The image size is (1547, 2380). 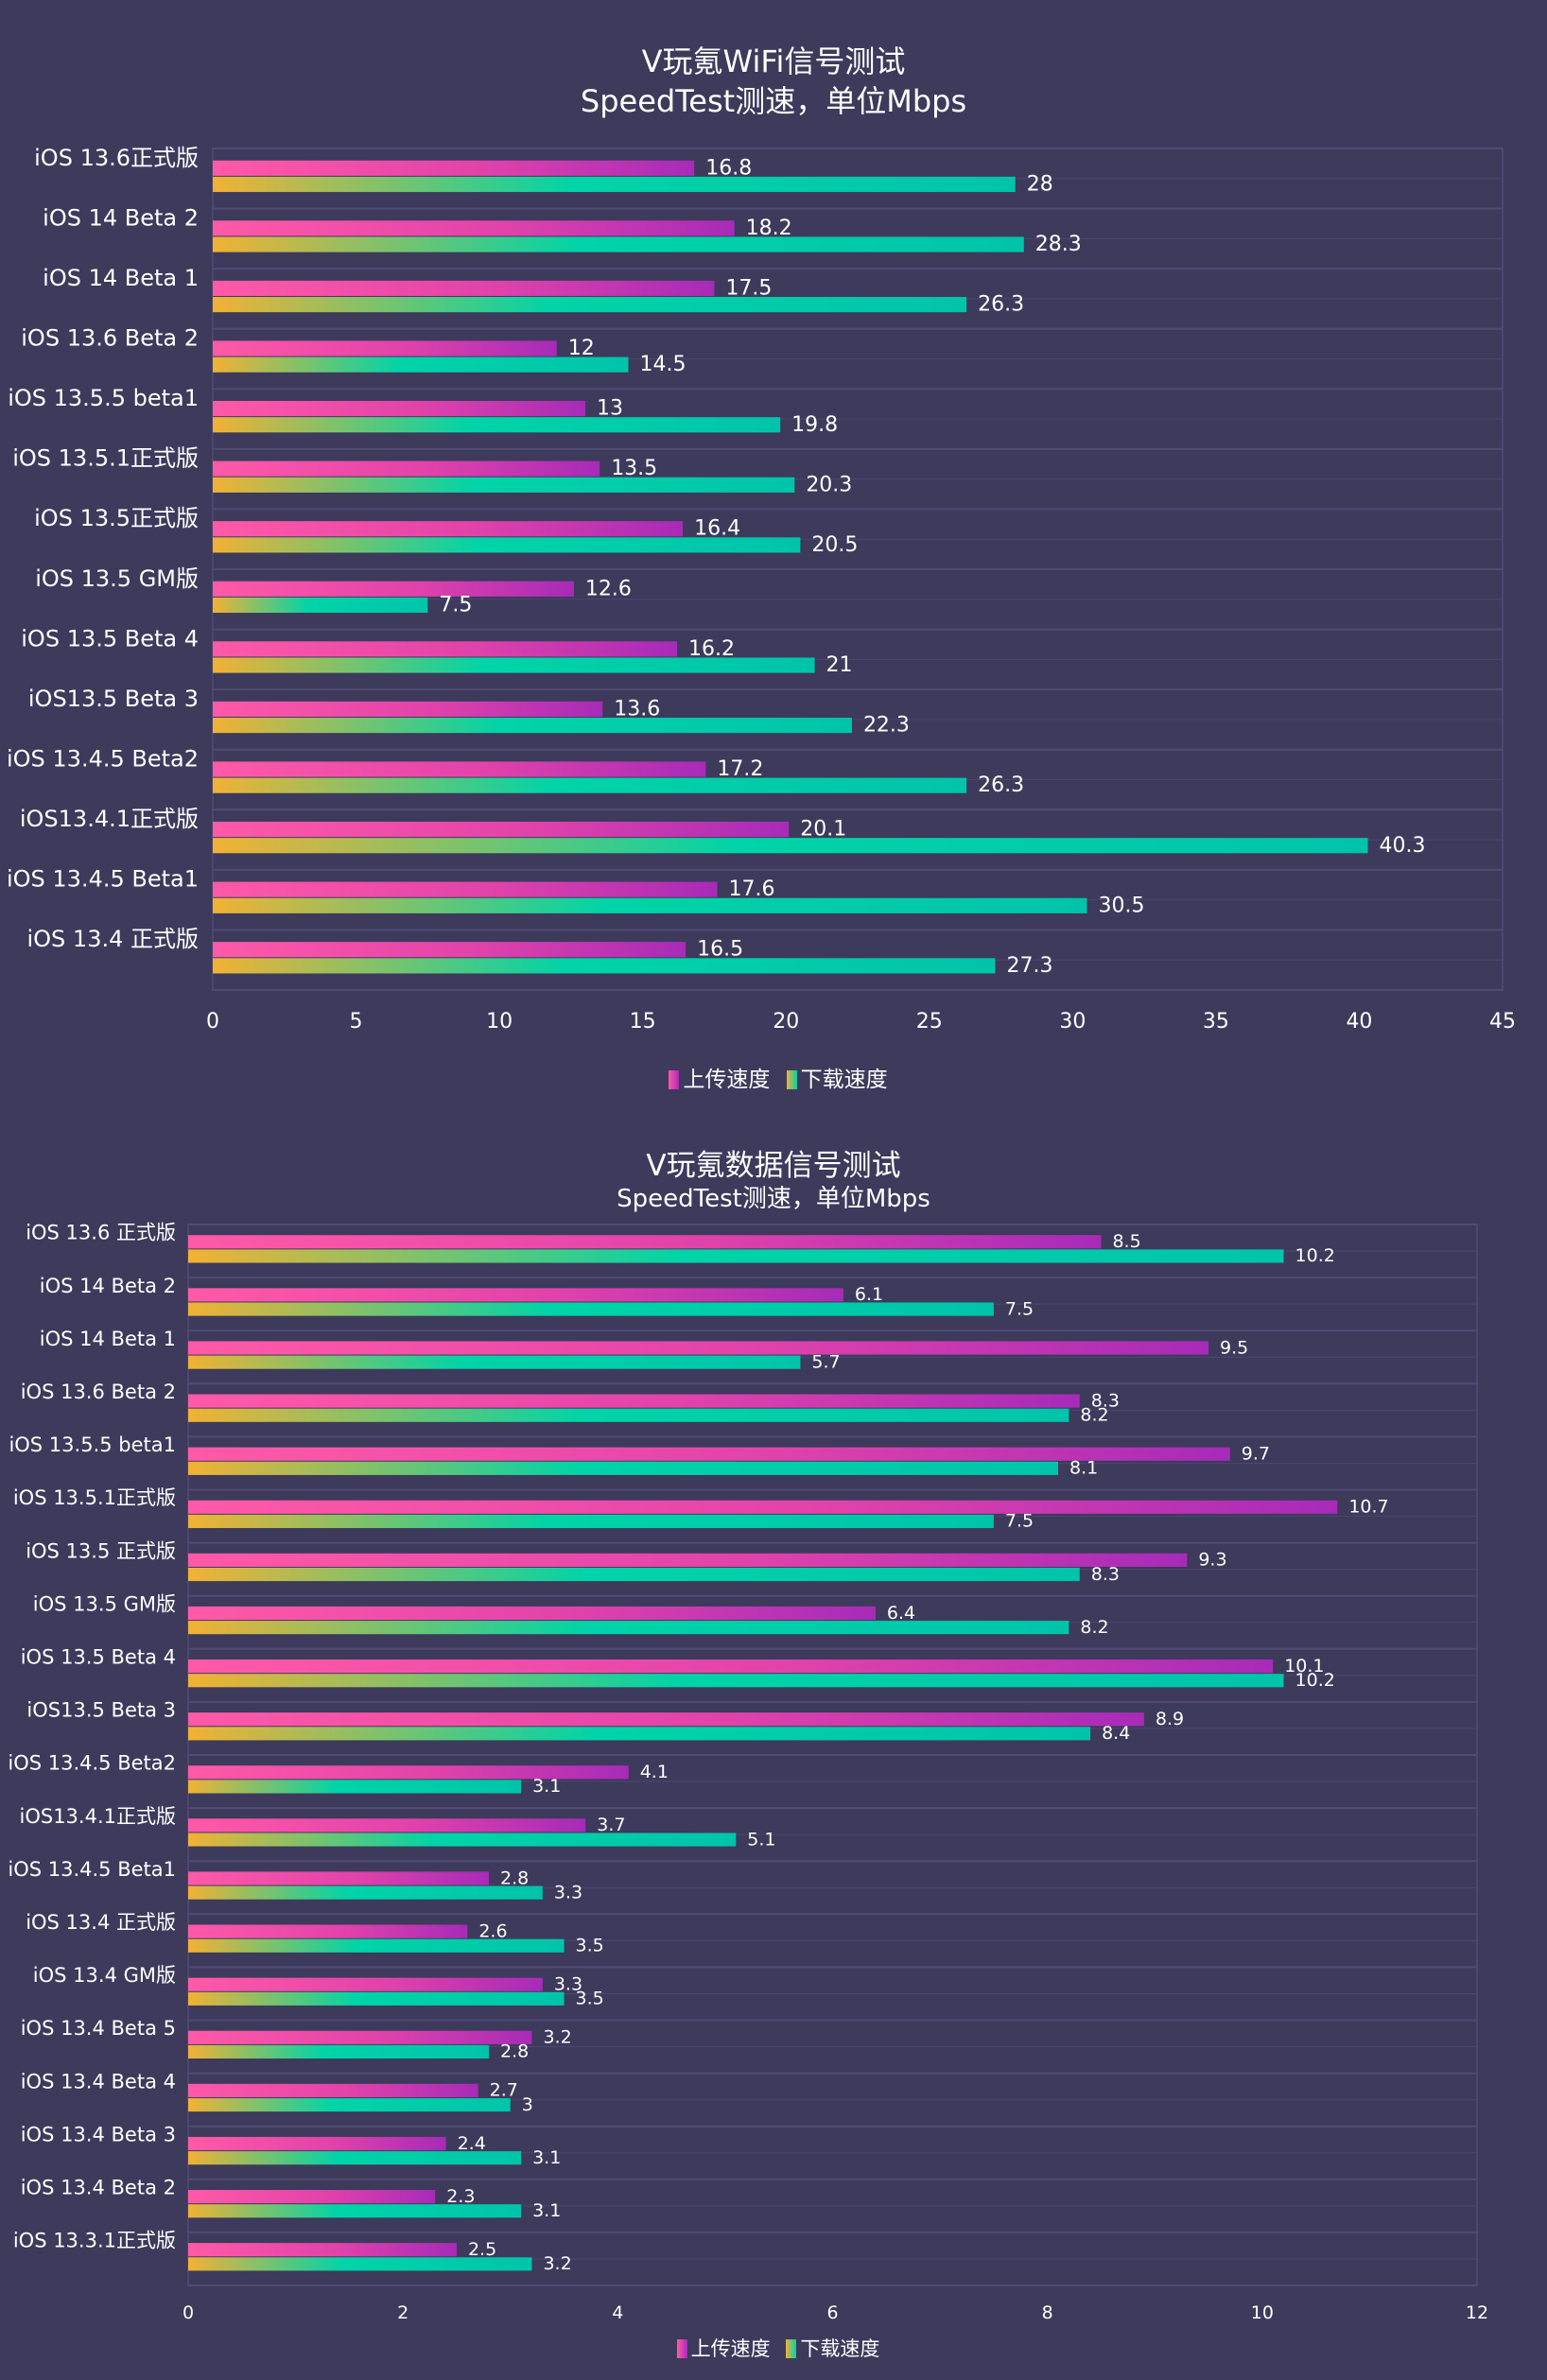 What do you see at coordinates (832, 2312) in the screenshot?
I see `x-tick-label: 6` at bounding box center [832, 2312].